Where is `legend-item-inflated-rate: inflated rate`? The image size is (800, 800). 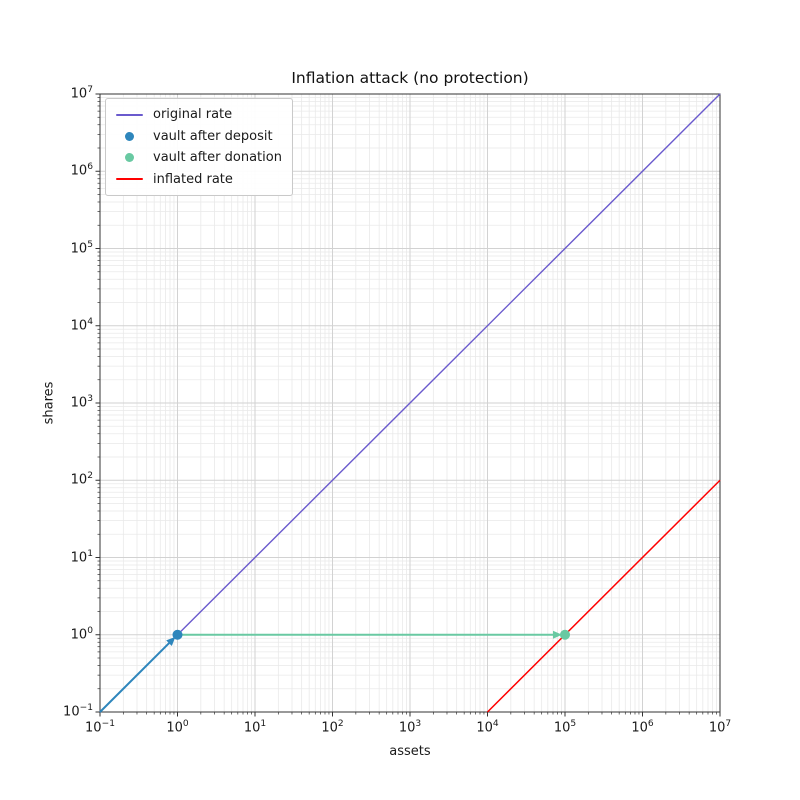
legend-item-inflated-rate: inflated rate is located at coordinates (198, 180).